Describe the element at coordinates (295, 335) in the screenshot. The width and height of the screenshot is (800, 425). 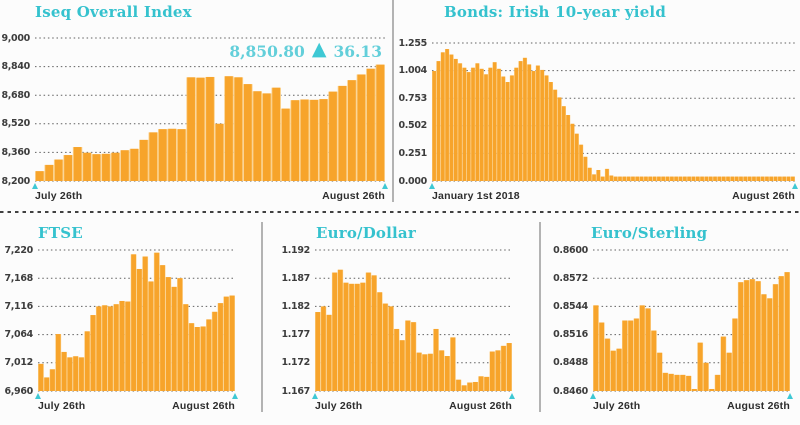
I see `y-axis-tick-label: 1.177` at that location.